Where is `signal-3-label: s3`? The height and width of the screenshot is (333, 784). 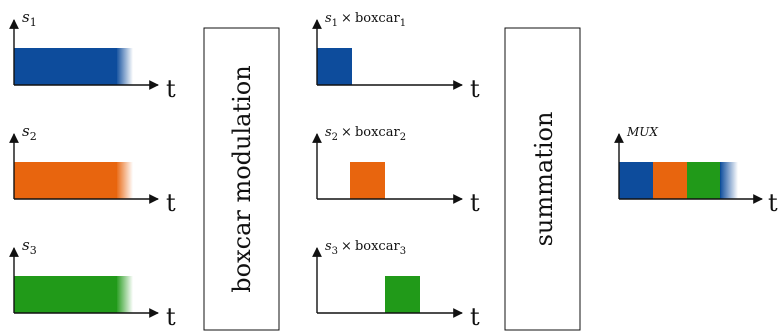 signal-3-label: s3 is located at coordinates (29, 246).